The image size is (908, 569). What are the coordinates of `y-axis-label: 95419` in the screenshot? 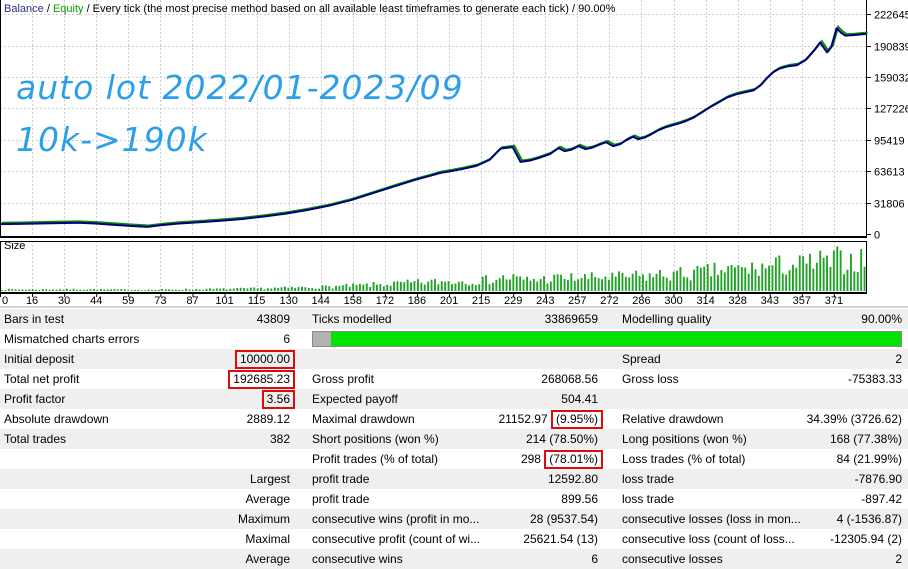 It's located at (889, 142).